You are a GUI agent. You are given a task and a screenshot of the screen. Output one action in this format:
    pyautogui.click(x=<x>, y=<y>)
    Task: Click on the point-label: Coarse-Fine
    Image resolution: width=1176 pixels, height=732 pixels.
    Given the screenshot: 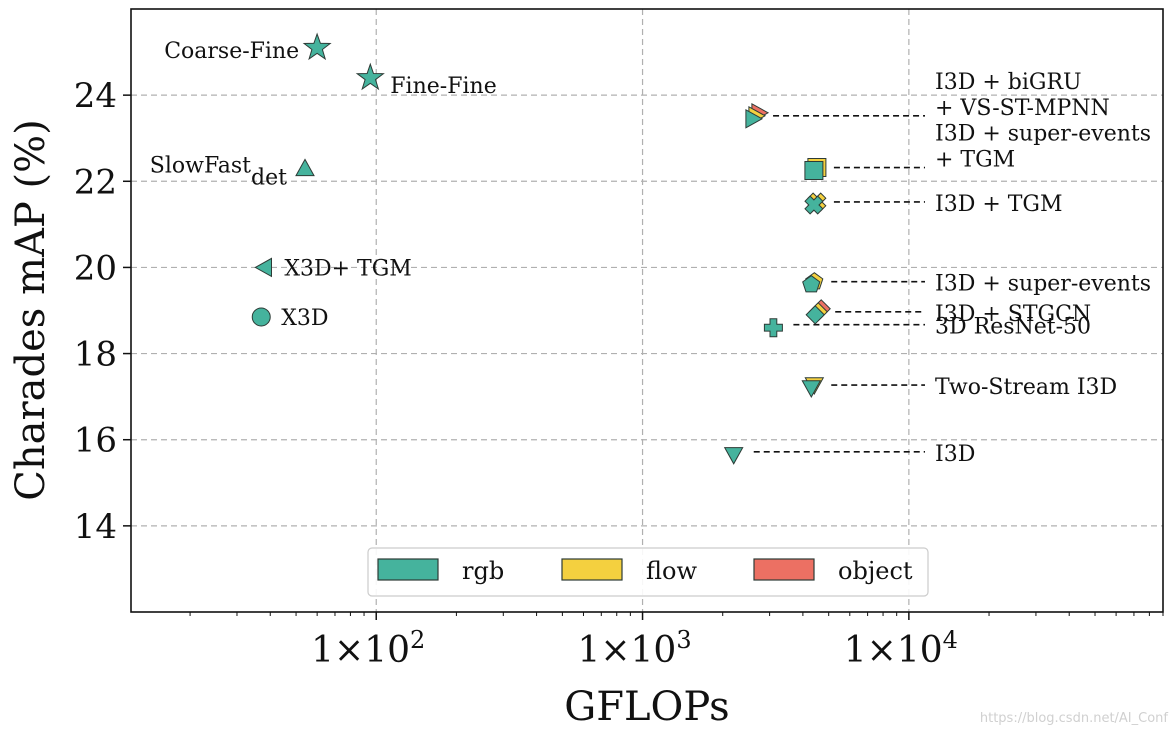 What is the action you would take?
    pyautogui.click(x=231, y=51)
    